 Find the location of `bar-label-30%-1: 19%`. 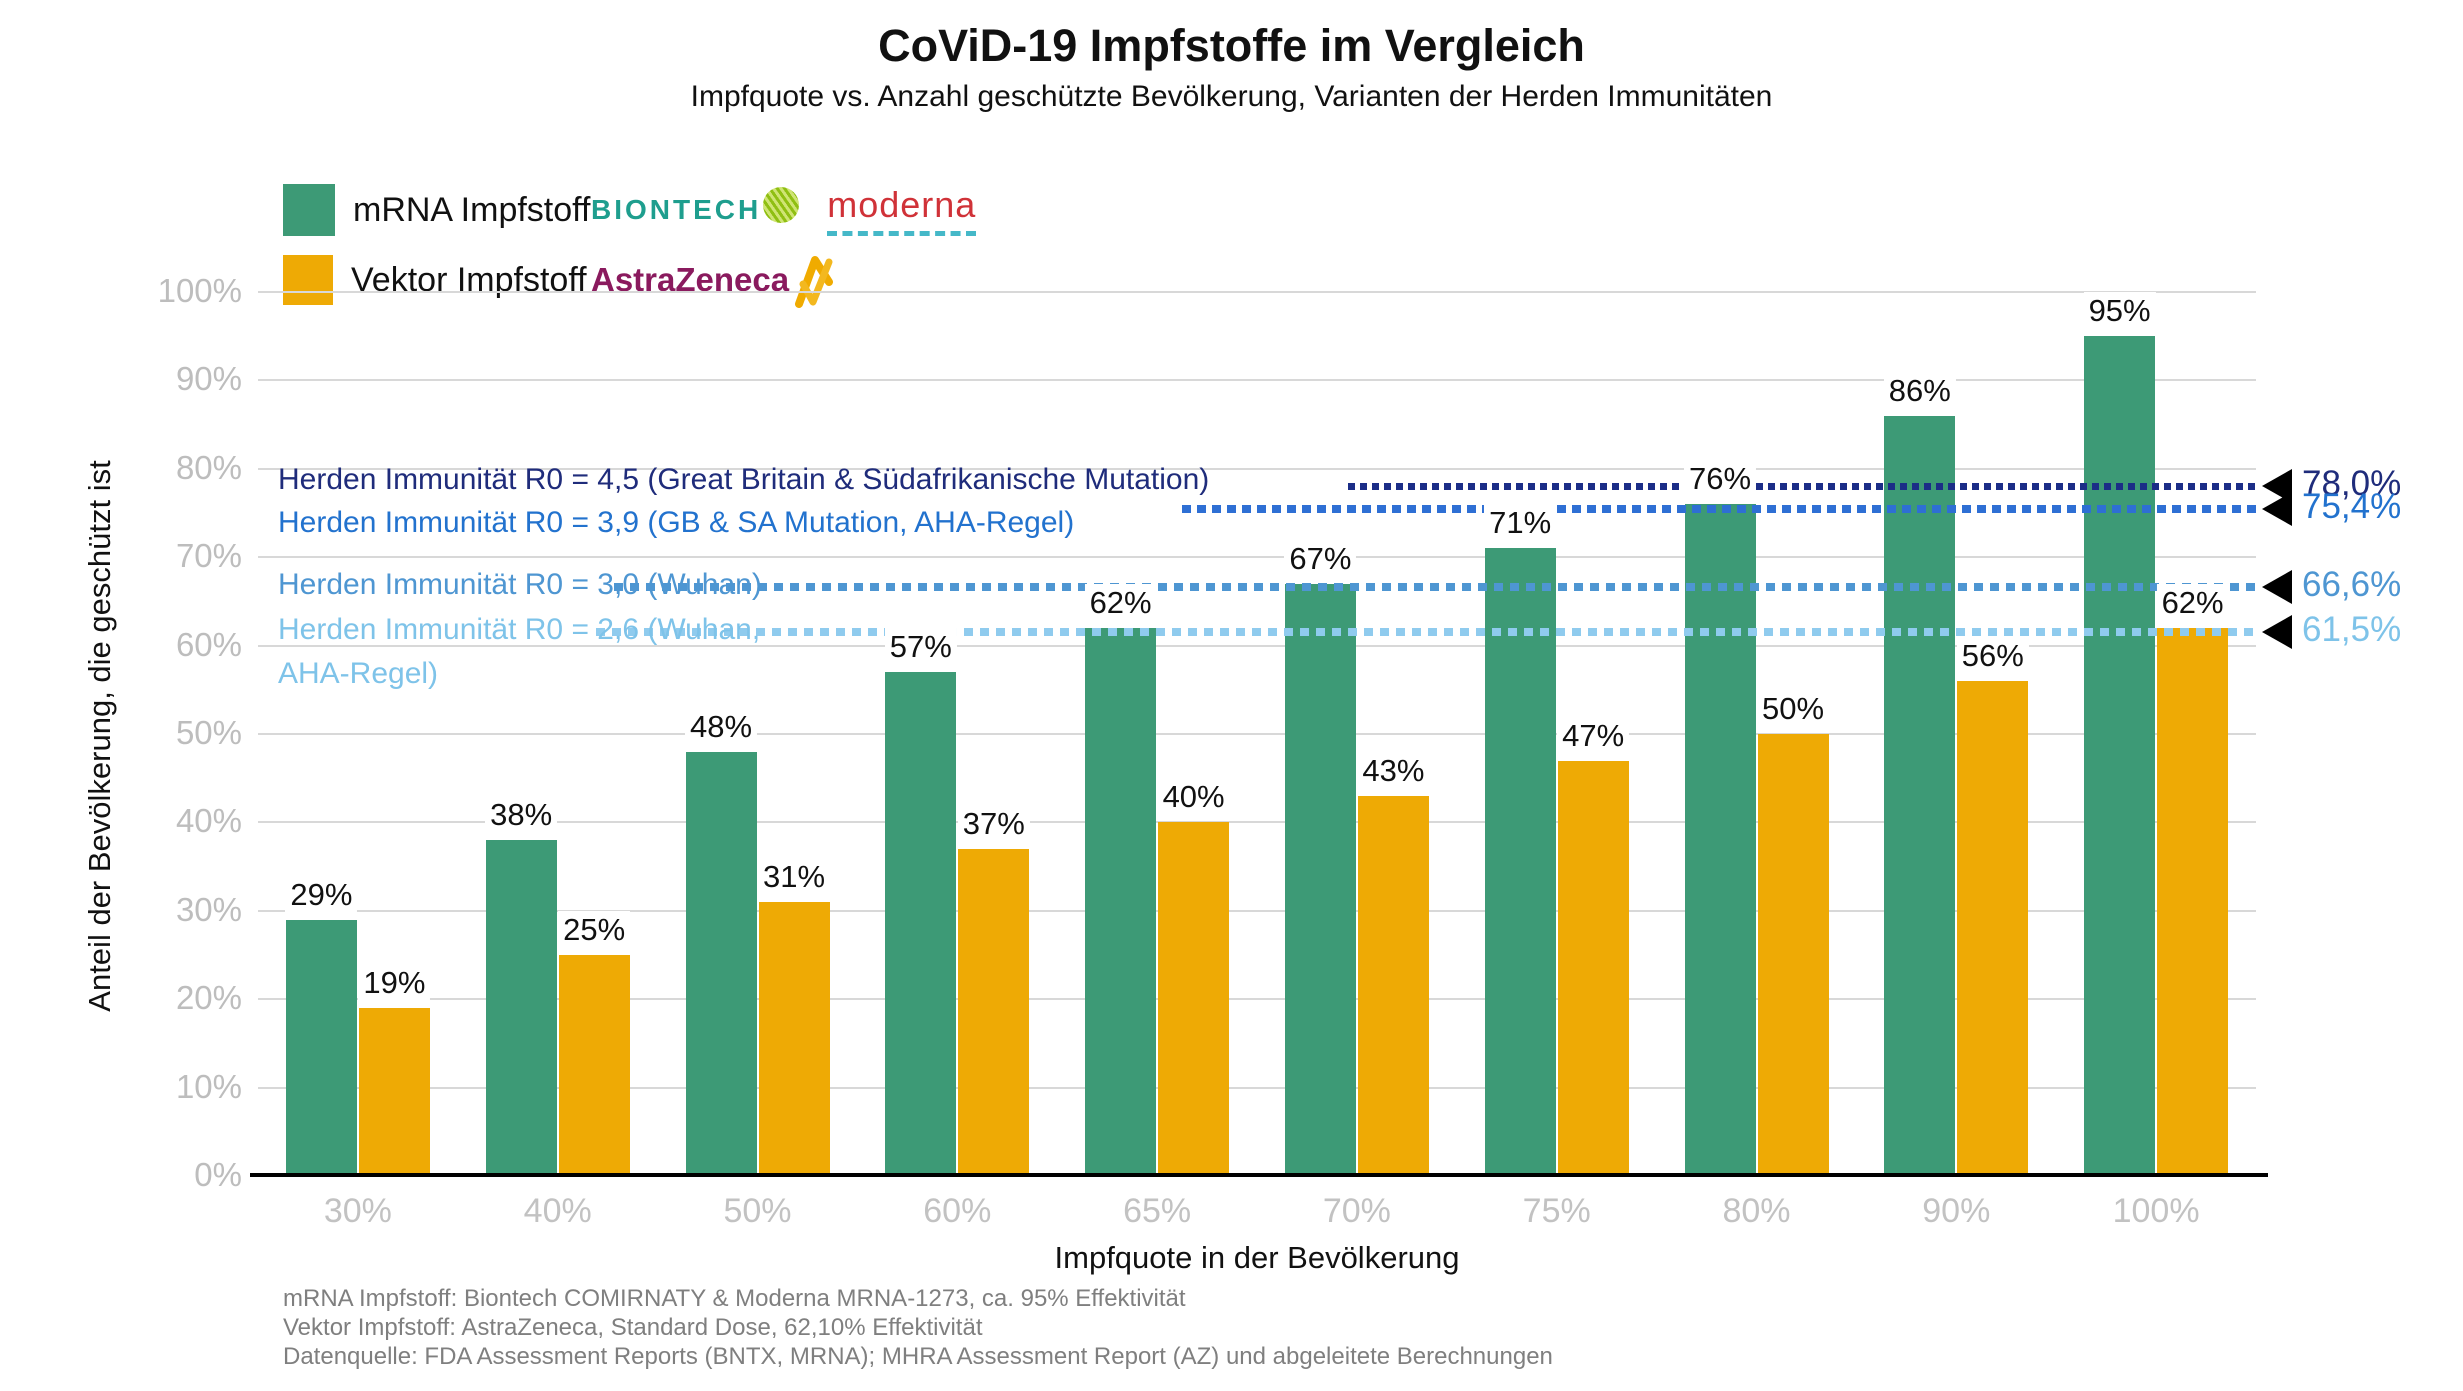

bar-label-30%-1: 19% is located at coordinates (394, 983).